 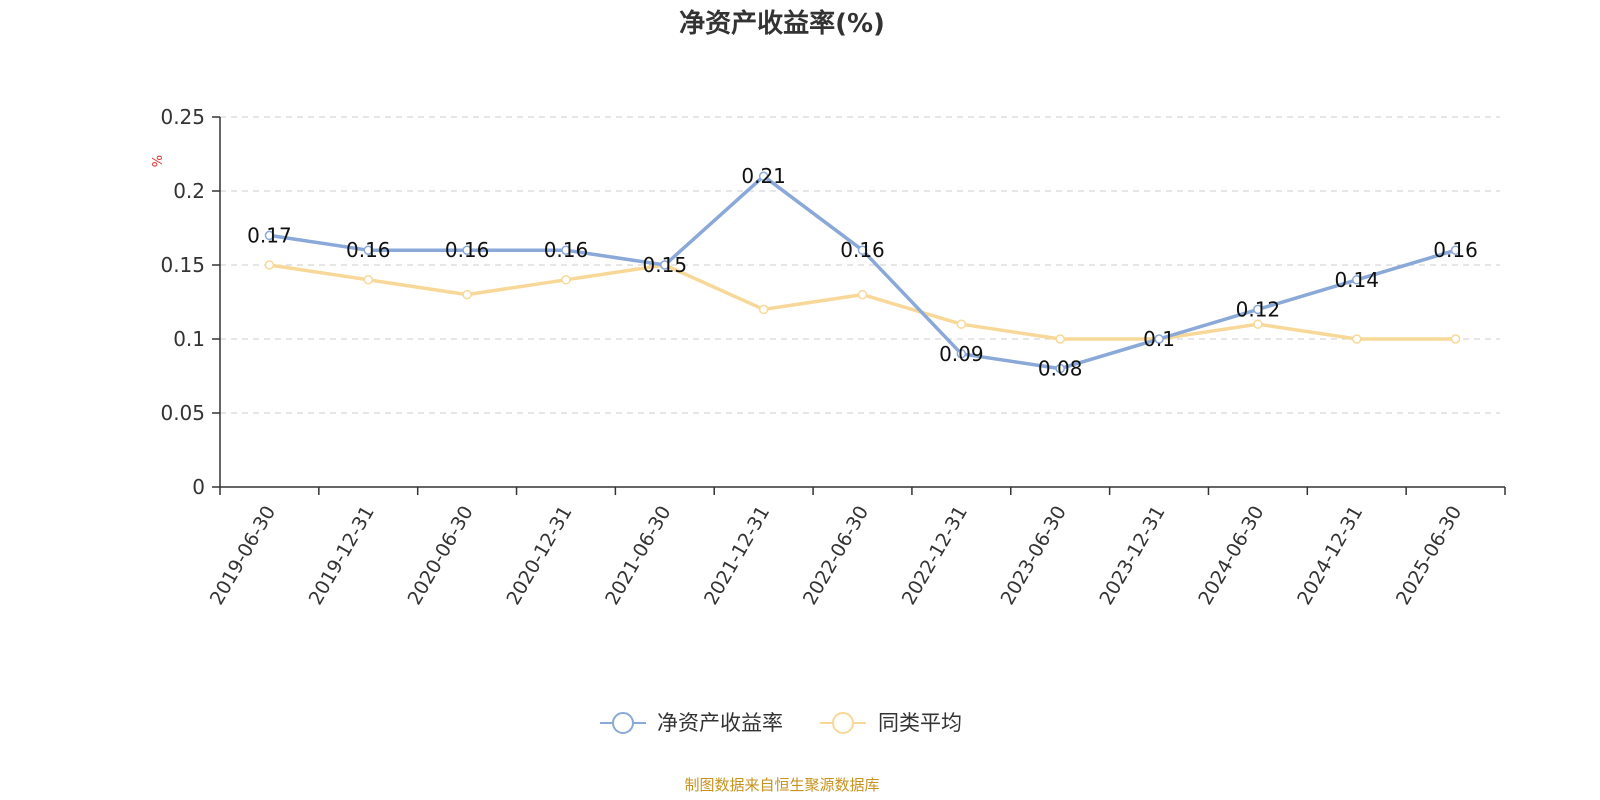 I want to click on y-tick-label: 0, so click(x=198, y=487).